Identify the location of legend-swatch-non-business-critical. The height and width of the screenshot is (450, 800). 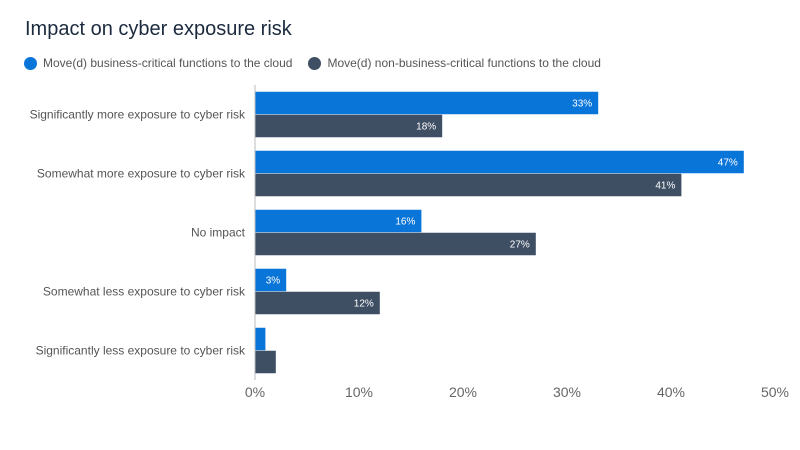
(315, 63).